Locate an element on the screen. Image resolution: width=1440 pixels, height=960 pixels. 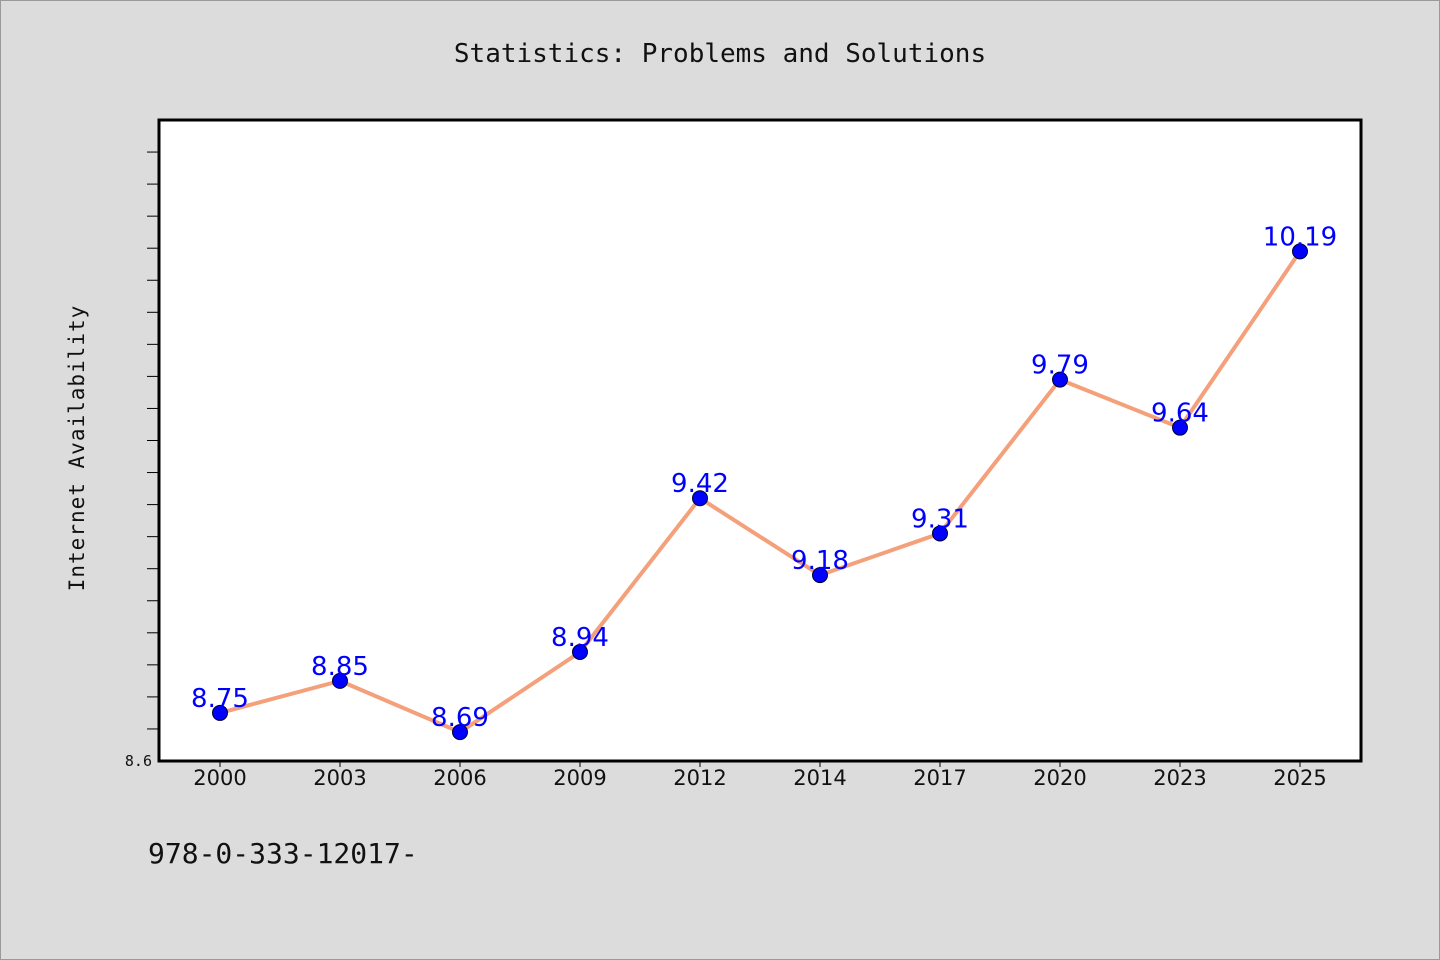
data-label: 9.31 is located at coordinates (940, 519).